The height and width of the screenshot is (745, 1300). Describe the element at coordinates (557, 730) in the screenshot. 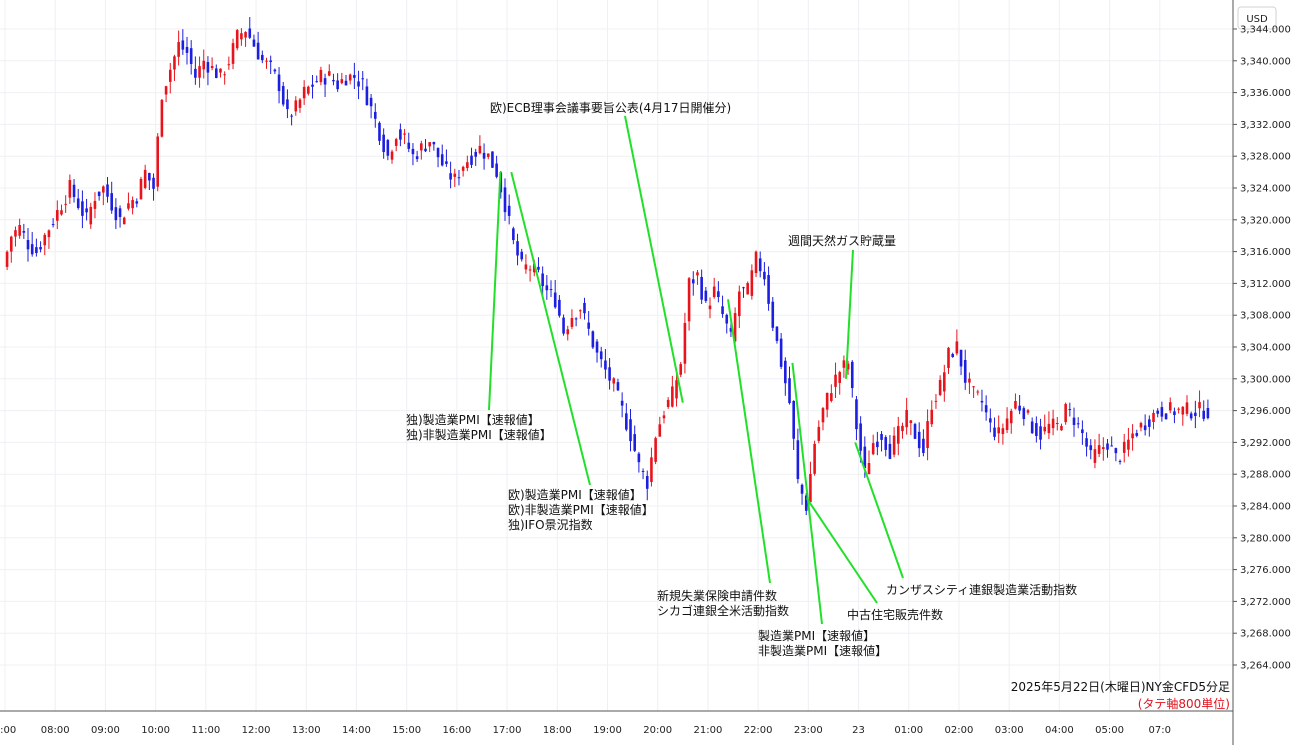

I see `x-tick-label: 18:00` at that location.